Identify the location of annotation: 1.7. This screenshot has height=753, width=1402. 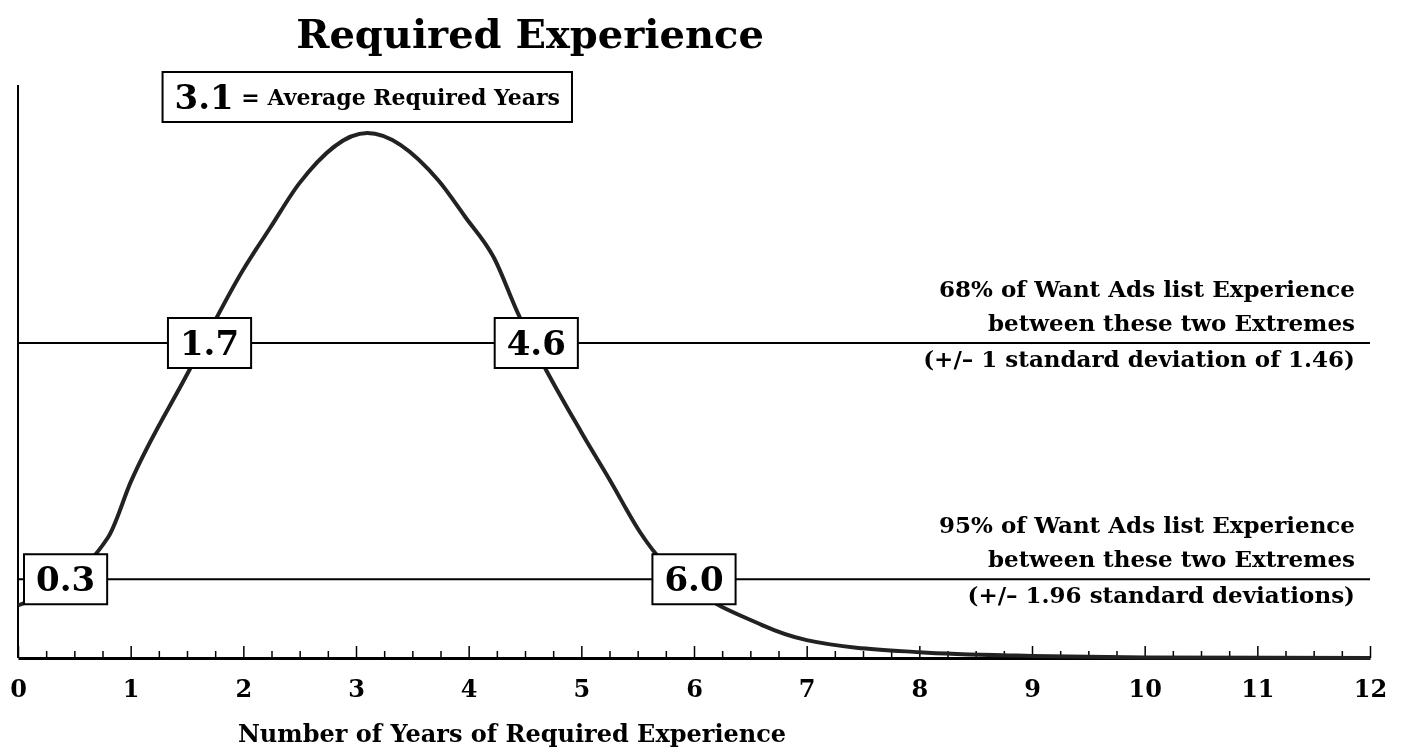
(209, 343).